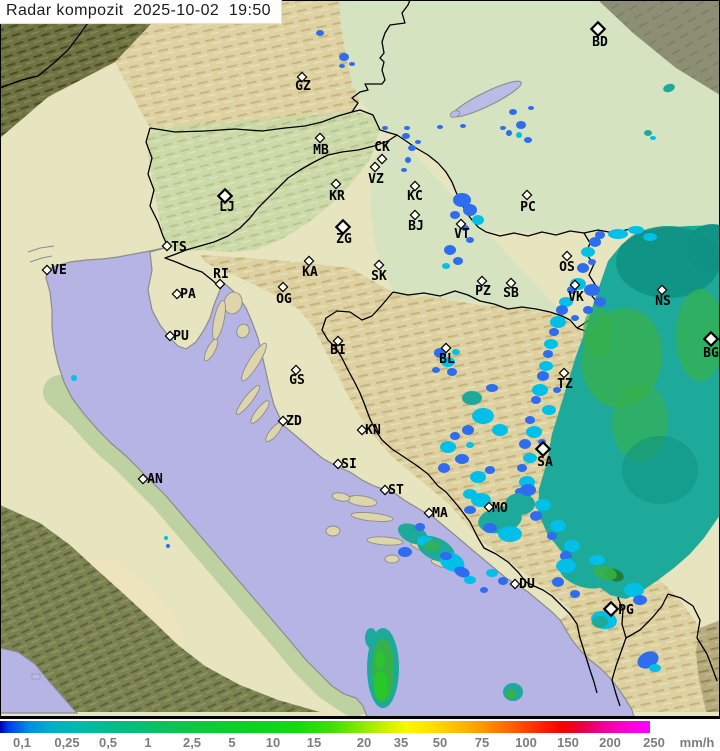  What do you see at coordinates (381, 56) in the screenshot?
I see `border-austria-hungary` at bounding box center [381, 56].